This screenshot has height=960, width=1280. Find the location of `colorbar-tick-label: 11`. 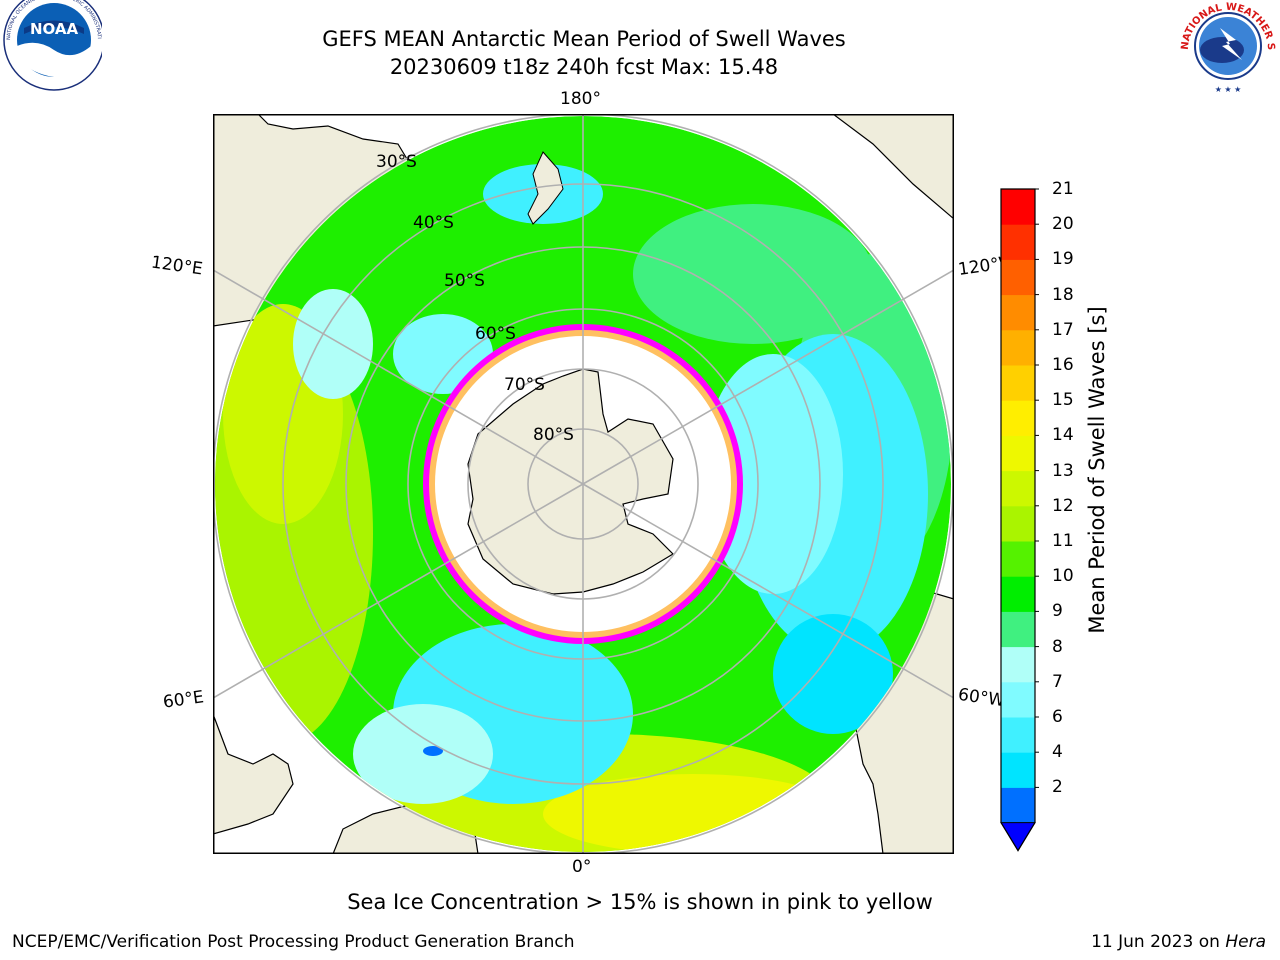

colorbar-tick-label: 11 is located at coordinates (1063, 541).